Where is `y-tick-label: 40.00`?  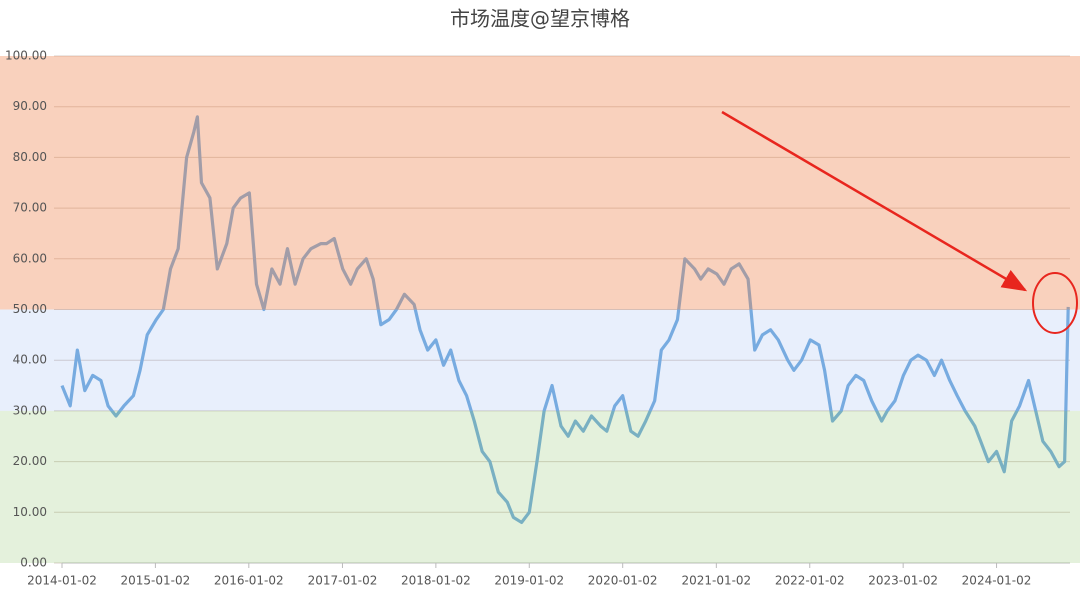
y-tick-label: 40.00 is located at coordinates (30, 360).